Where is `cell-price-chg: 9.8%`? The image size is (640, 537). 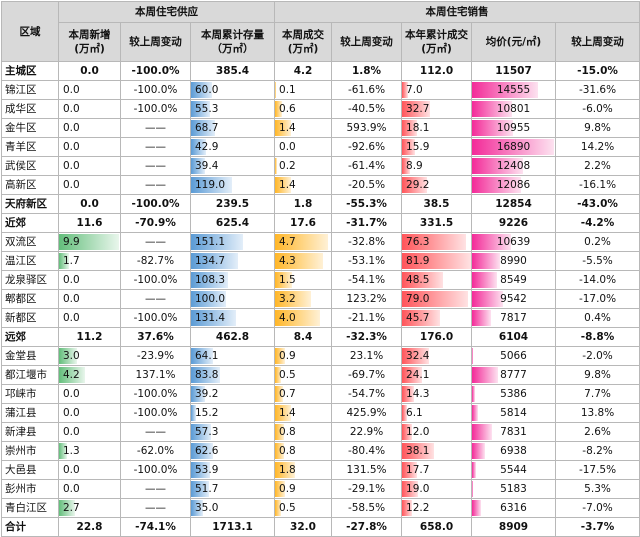
cell-price-chg: 9.8% is located at coordinates (598, 128).